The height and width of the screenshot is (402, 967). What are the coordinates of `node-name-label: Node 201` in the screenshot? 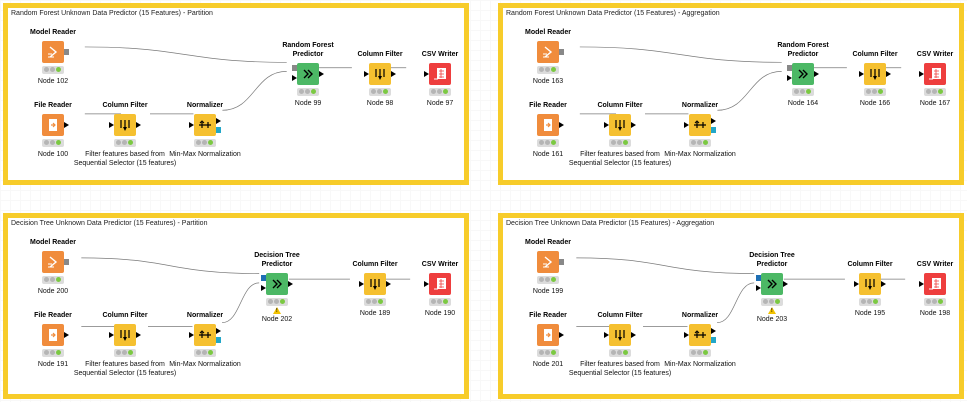 It's located at (548, 364).